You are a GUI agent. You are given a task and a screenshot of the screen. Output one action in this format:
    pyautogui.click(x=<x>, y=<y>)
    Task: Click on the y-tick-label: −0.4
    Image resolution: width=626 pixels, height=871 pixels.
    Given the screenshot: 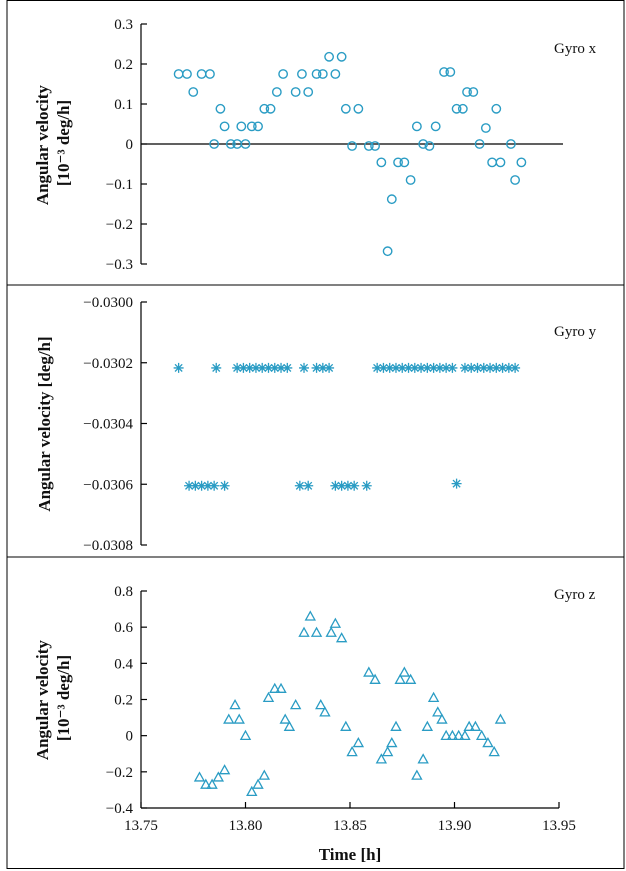 What is the action you would take?
    pyautogui.click(x=120, y=809)
    